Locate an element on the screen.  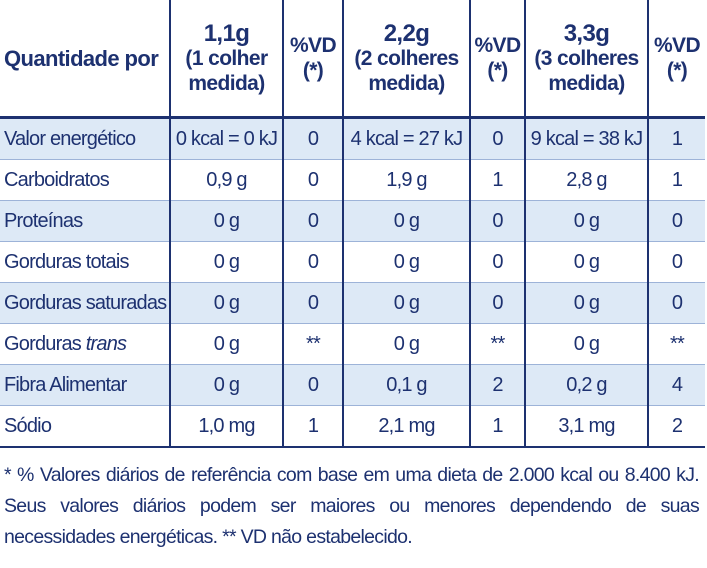
header-line: medida) is located at coordinates (226, 83).